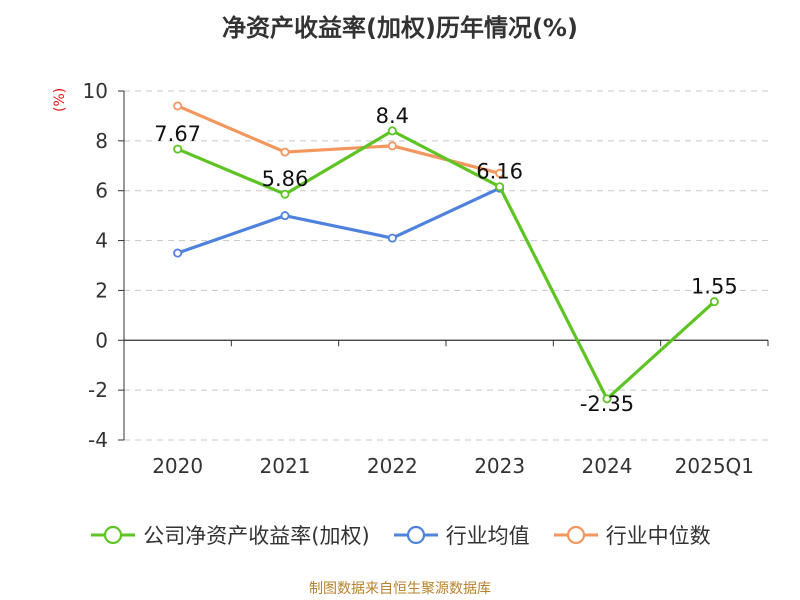 The width and height of the screenshot is (800, 600). Describe the element at coordinates (101, 191) in the screenshot. I see `y-tick-label: 6` at that location.